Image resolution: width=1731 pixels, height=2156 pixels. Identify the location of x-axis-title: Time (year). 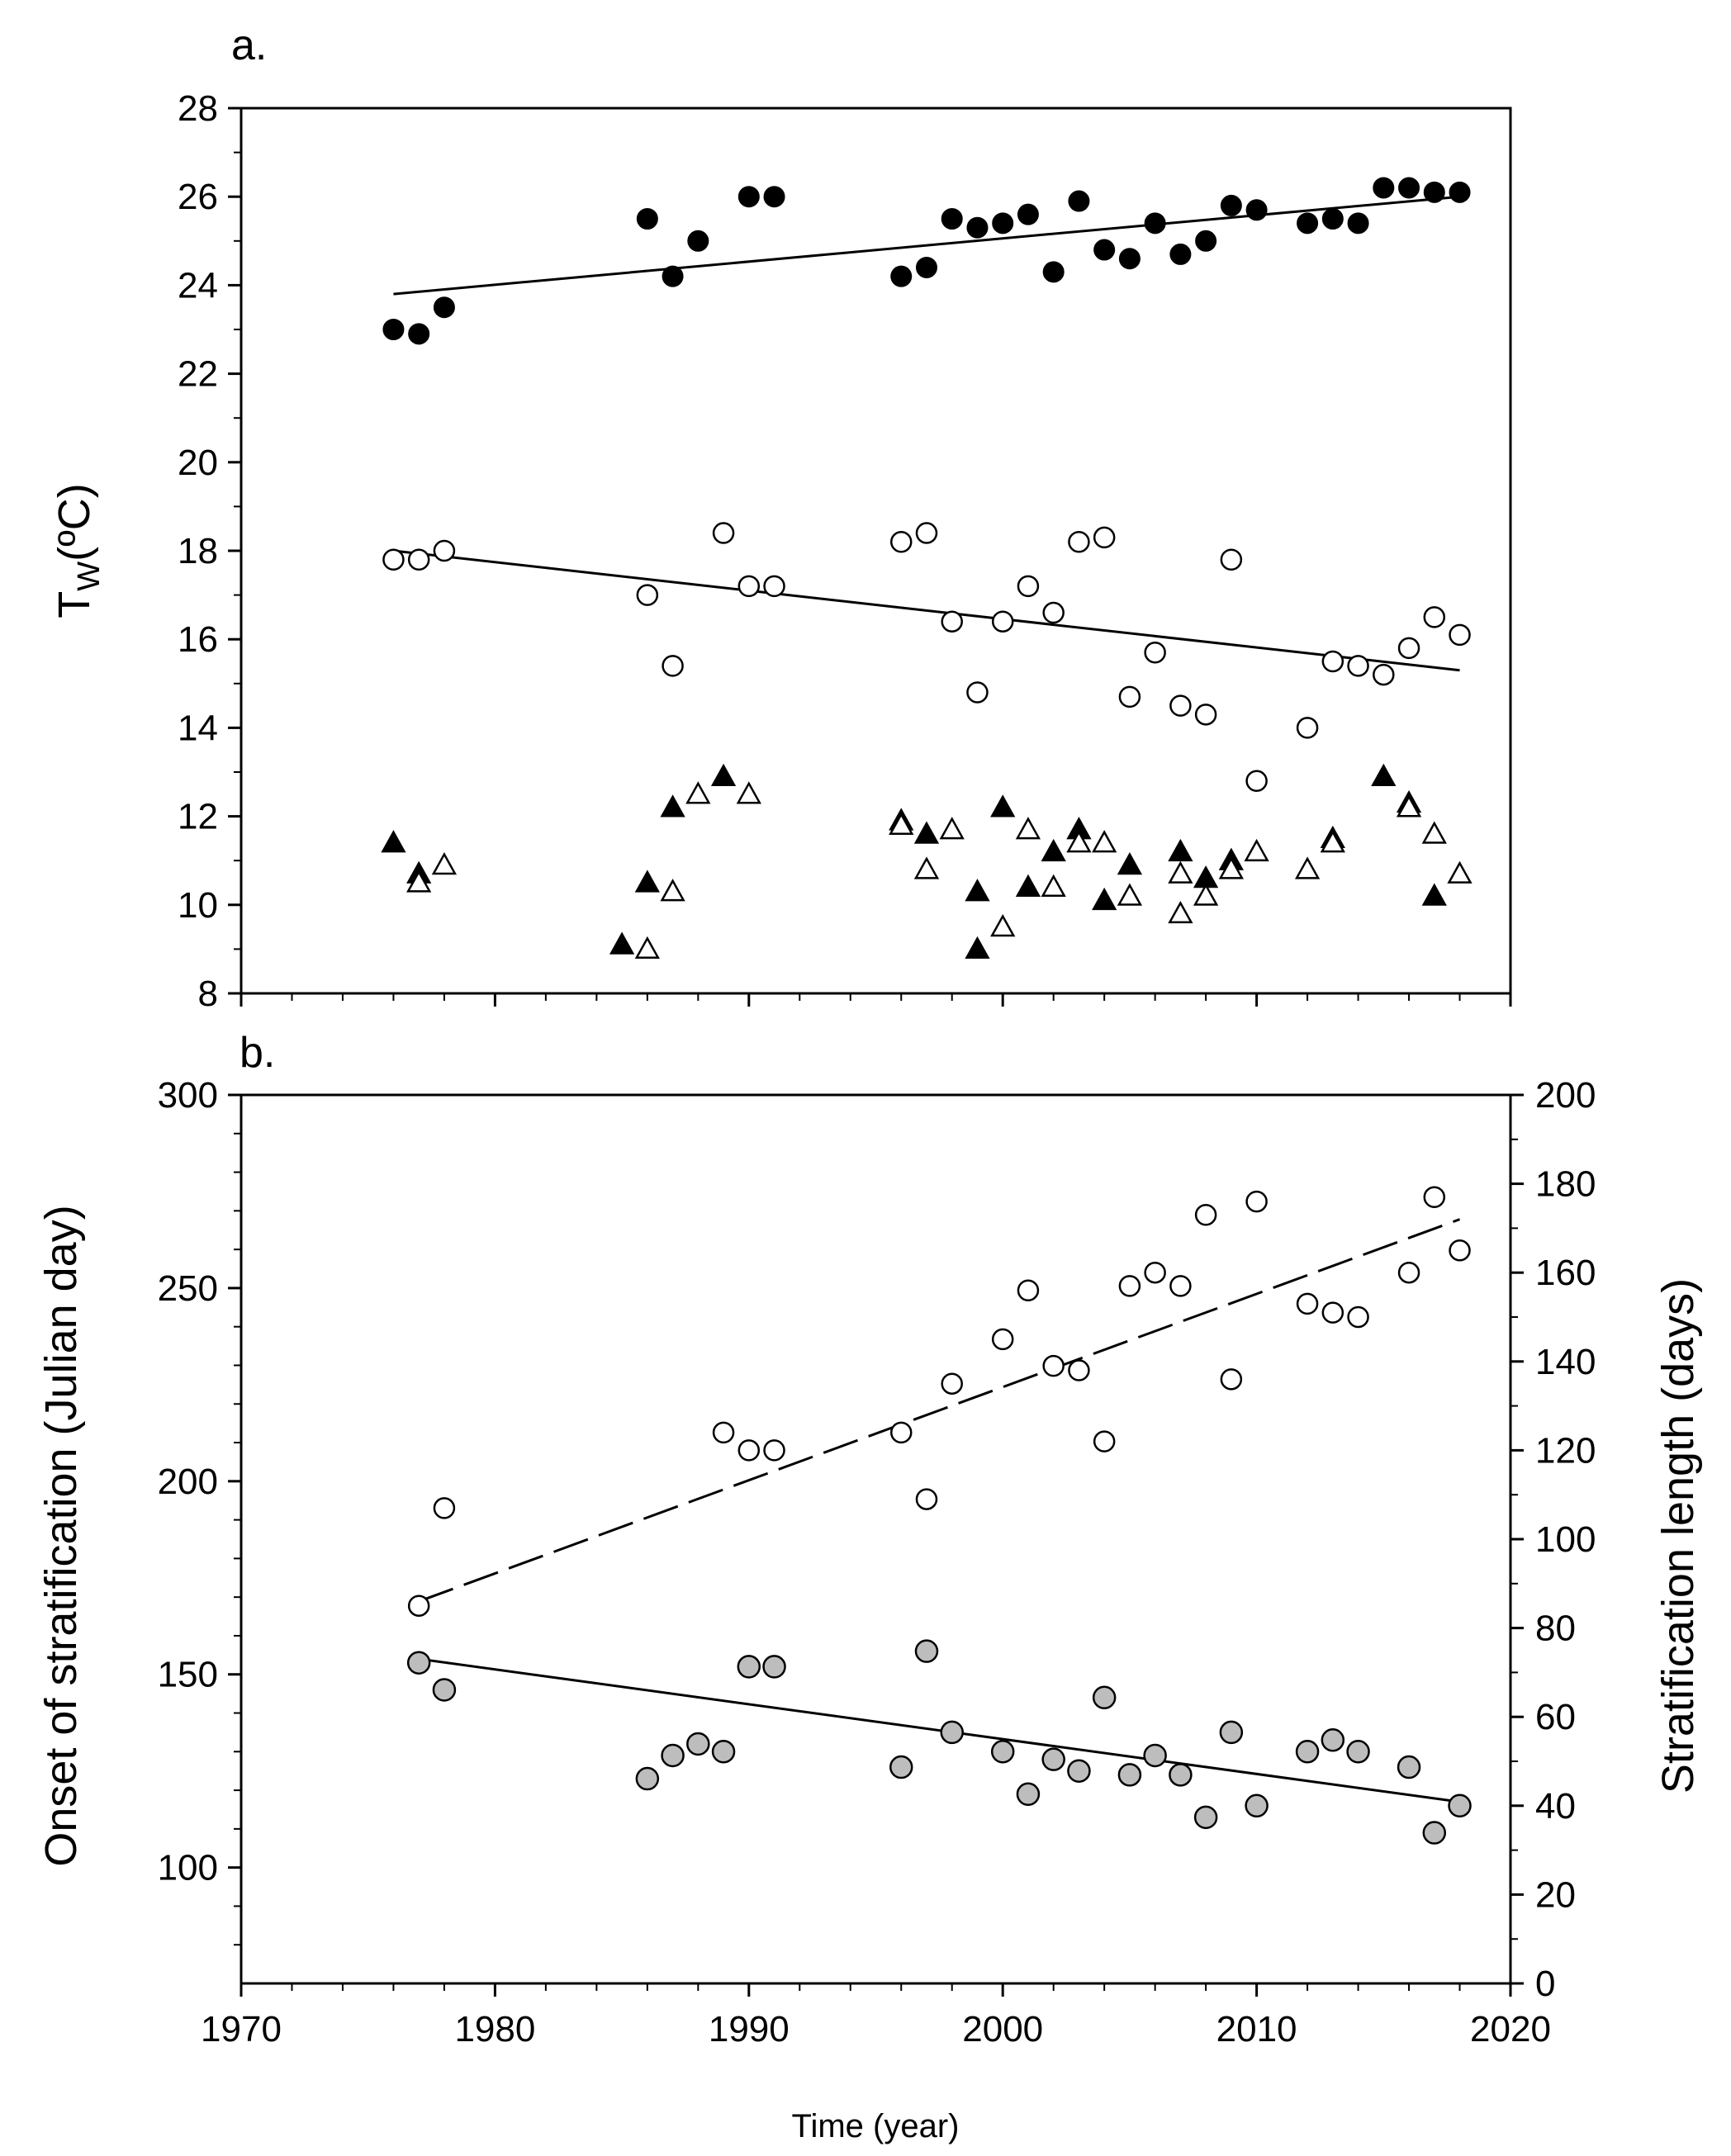
(876, 2126).